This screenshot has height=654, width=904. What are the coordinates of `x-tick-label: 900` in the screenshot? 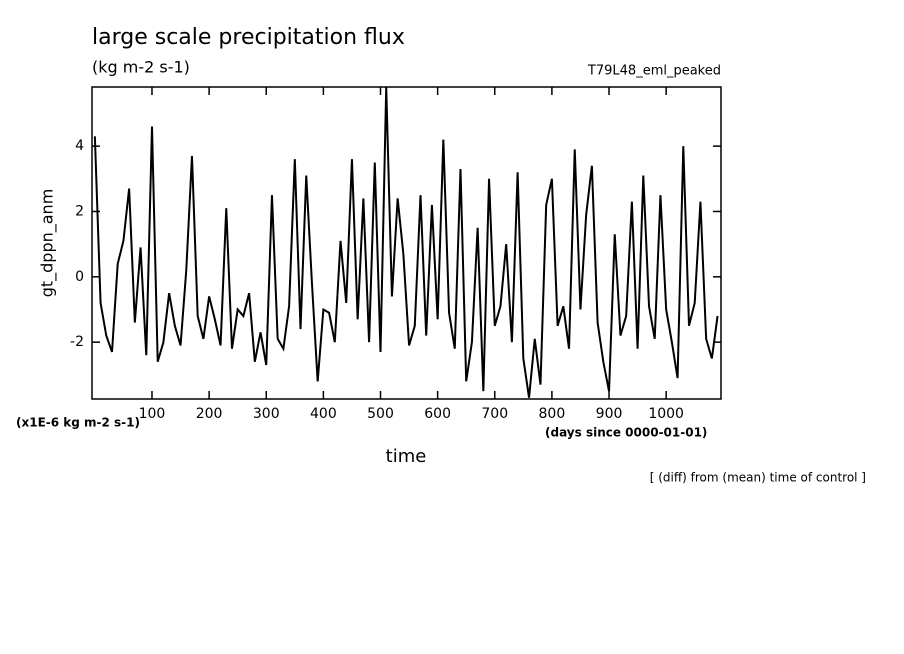 It's located at (609, 414).